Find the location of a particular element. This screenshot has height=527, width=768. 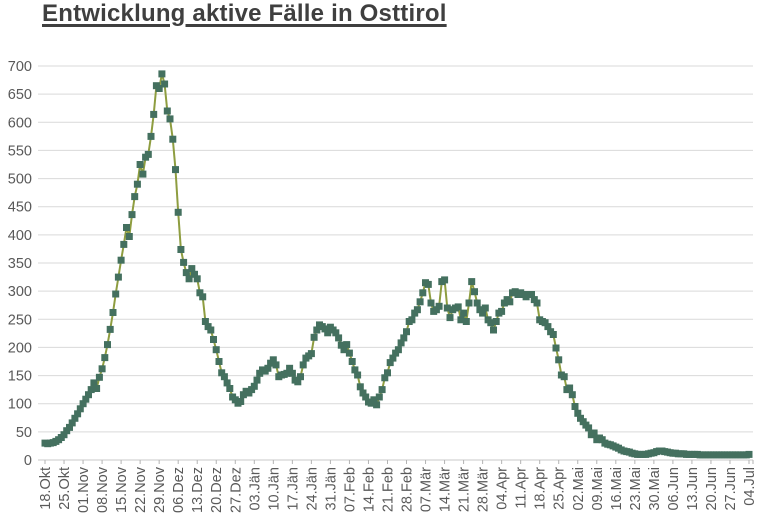

y-axis-tick-label: 300 is located at coordinates (20, 292).